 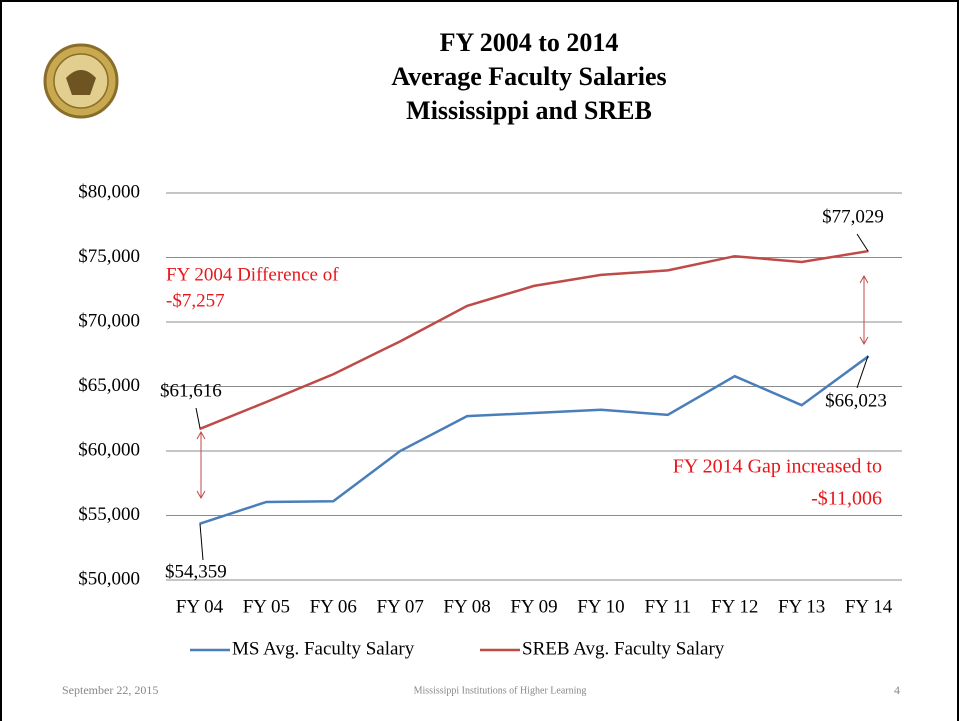 I want to click on y-tick-label: $55,000, so click(x=109, y=514).